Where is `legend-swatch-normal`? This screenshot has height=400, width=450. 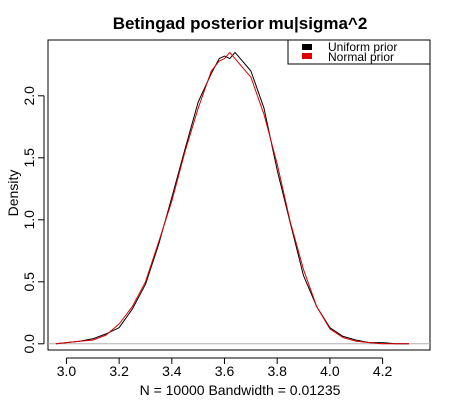
legend-swatch-normal is located at coordinates (307, 56).